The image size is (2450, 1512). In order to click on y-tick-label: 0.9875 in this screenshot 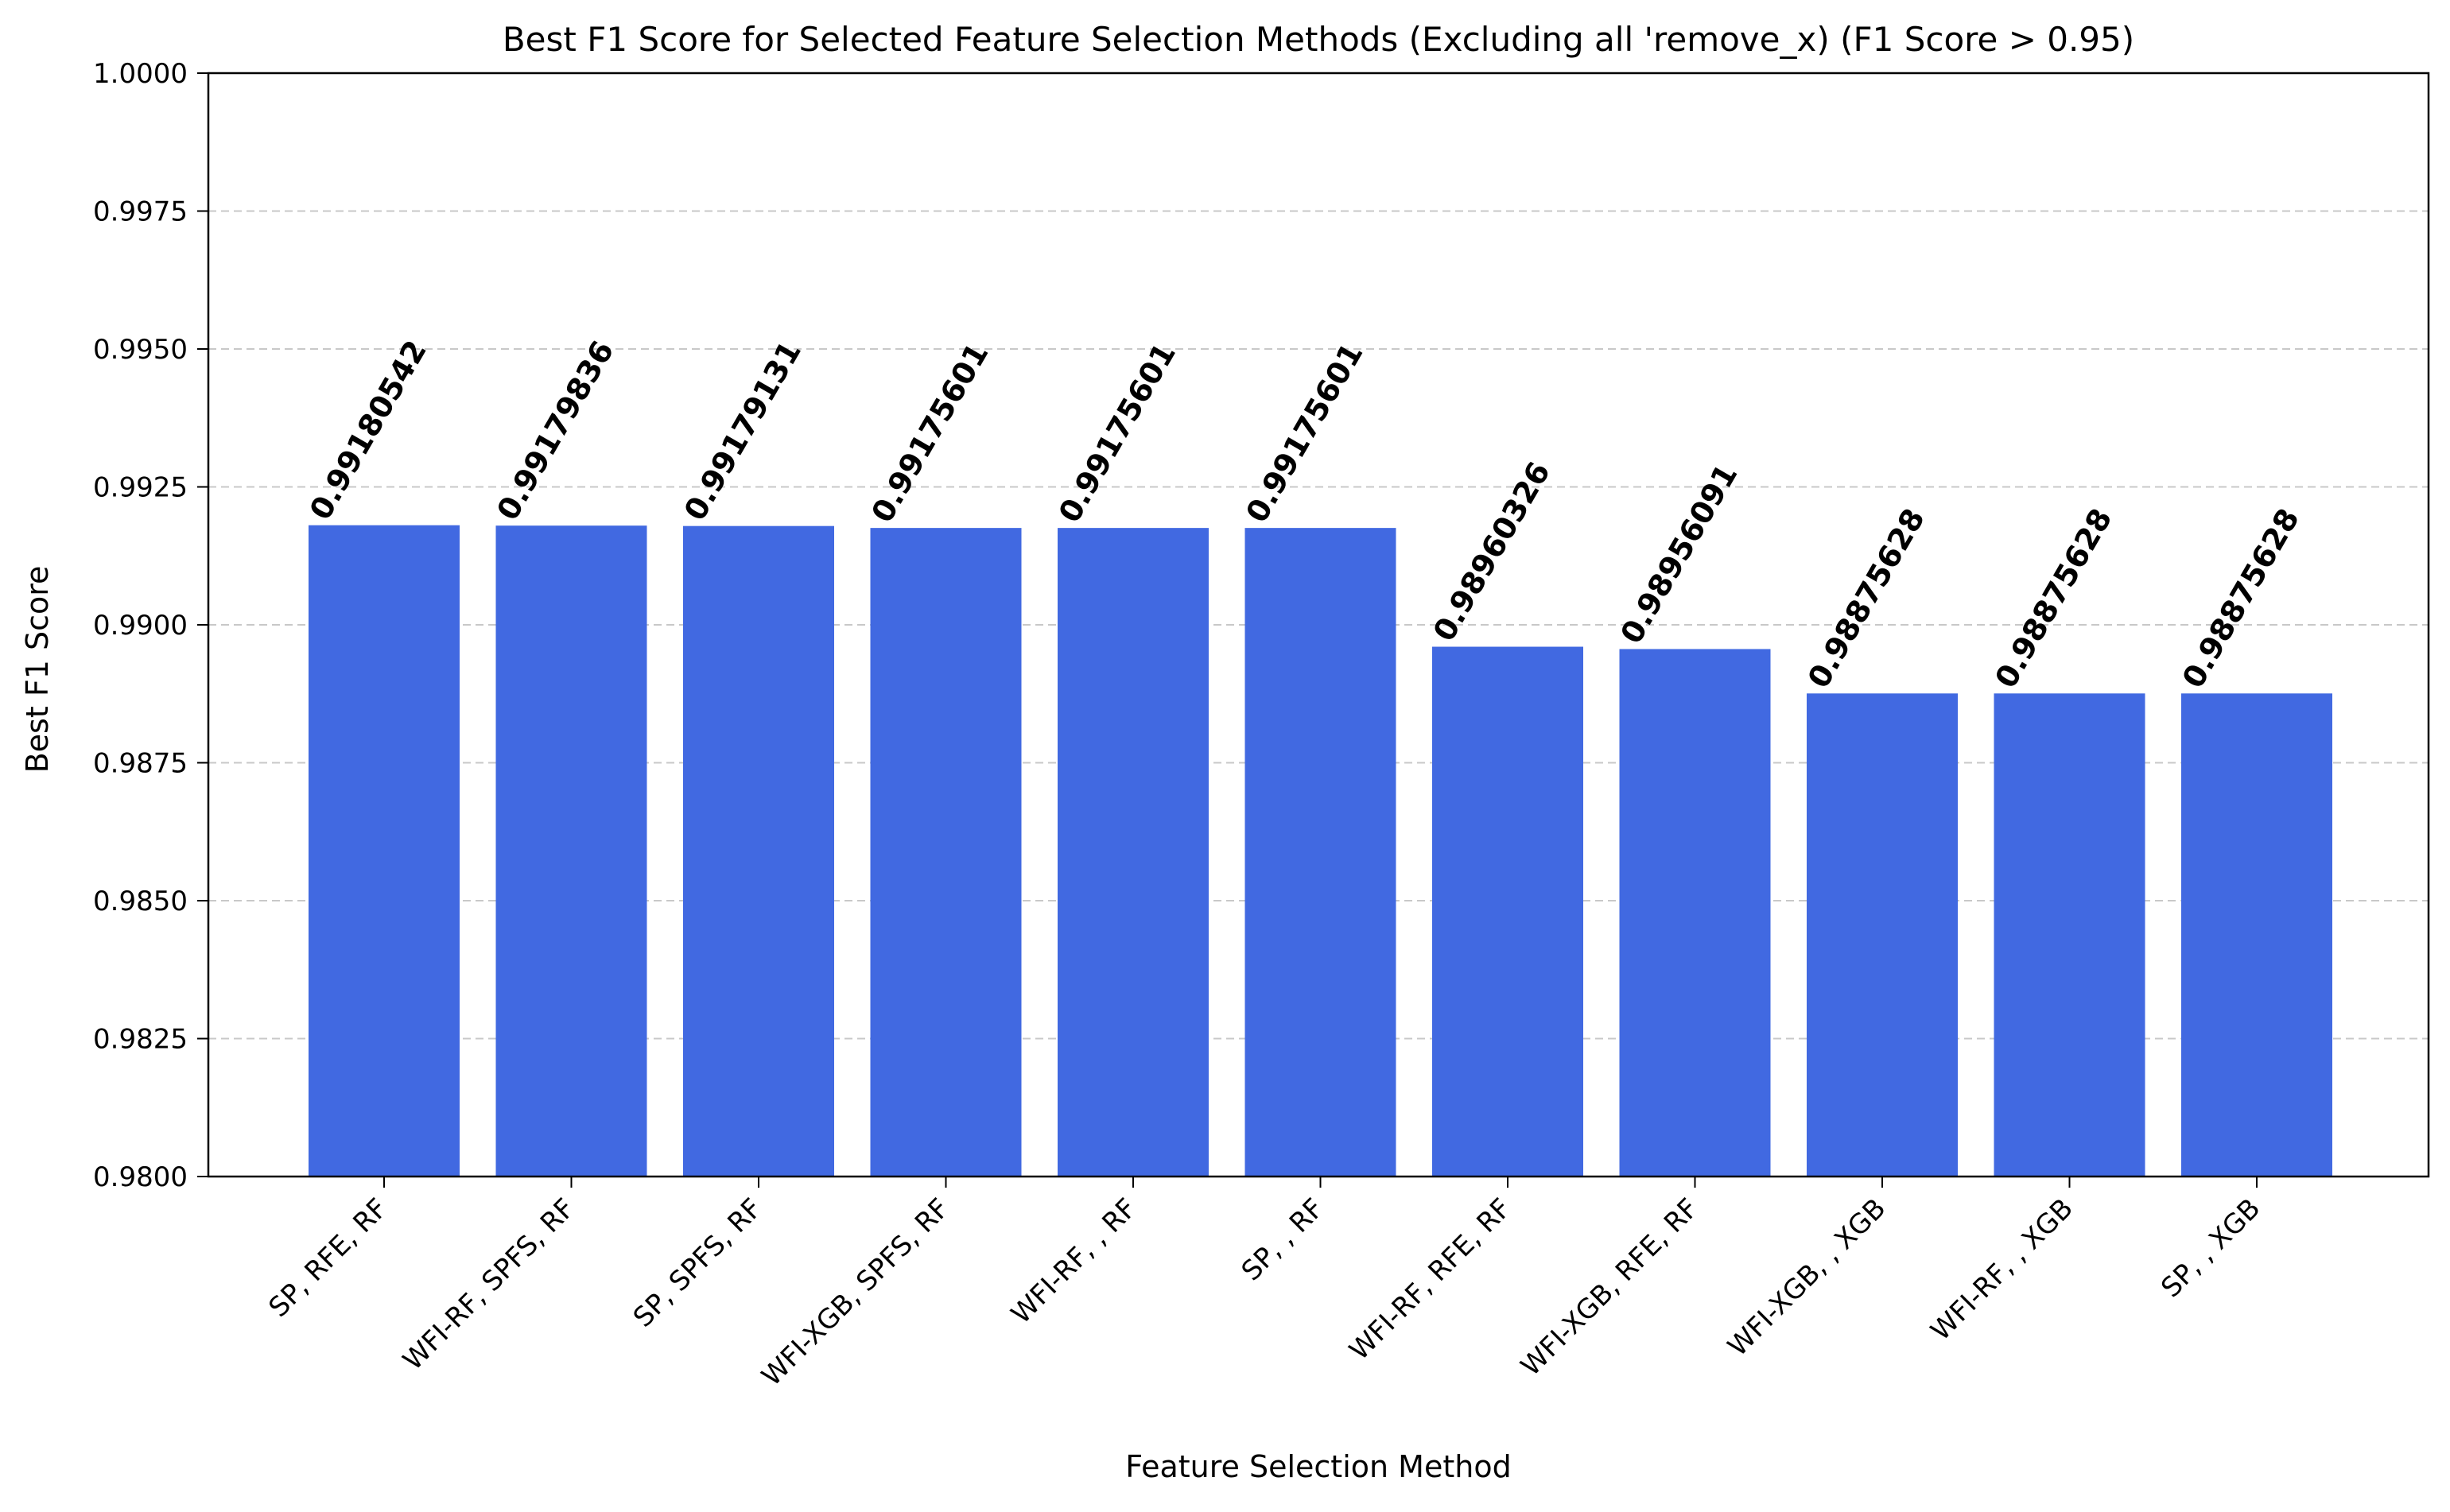, I will do `click(140, 764)`.